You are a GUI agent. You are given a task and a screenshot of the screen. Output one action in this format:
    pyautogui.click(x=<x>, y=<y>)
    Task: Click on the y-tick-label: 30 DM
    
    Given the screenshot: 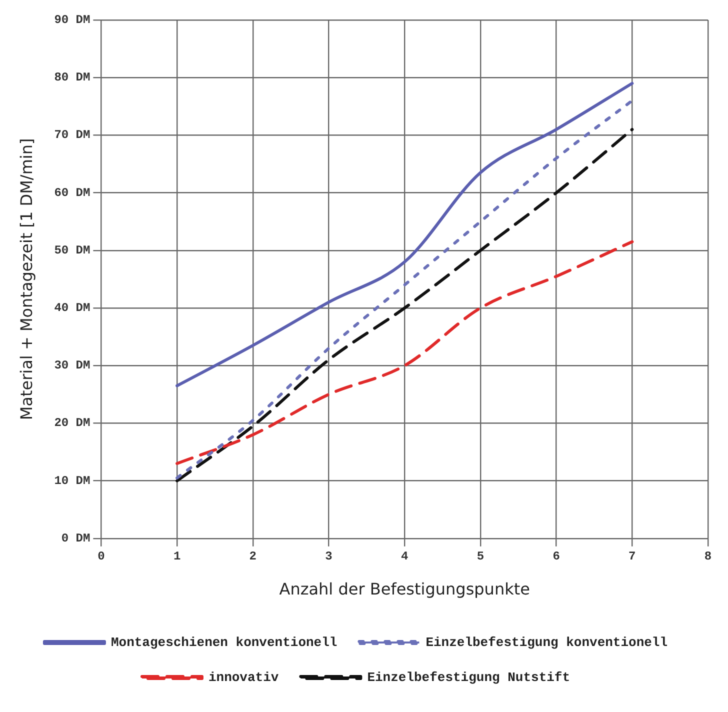 What is the action you would take?
    pyautogui.click(x=72, y=365)
    